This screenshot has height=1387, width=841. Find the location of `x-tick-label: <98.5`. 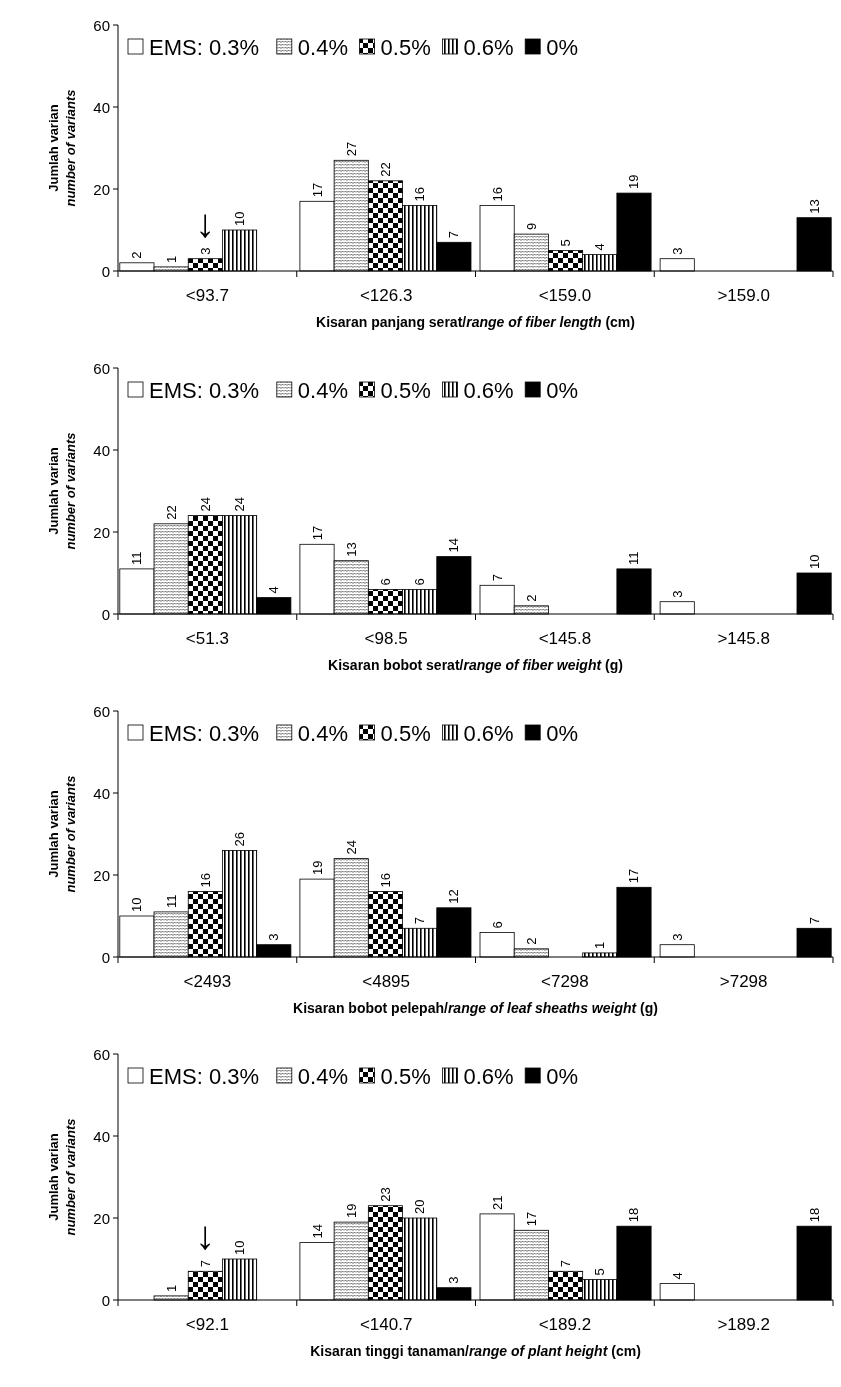

x-tick-label: <98.5 is located at coordinates (386, 638).